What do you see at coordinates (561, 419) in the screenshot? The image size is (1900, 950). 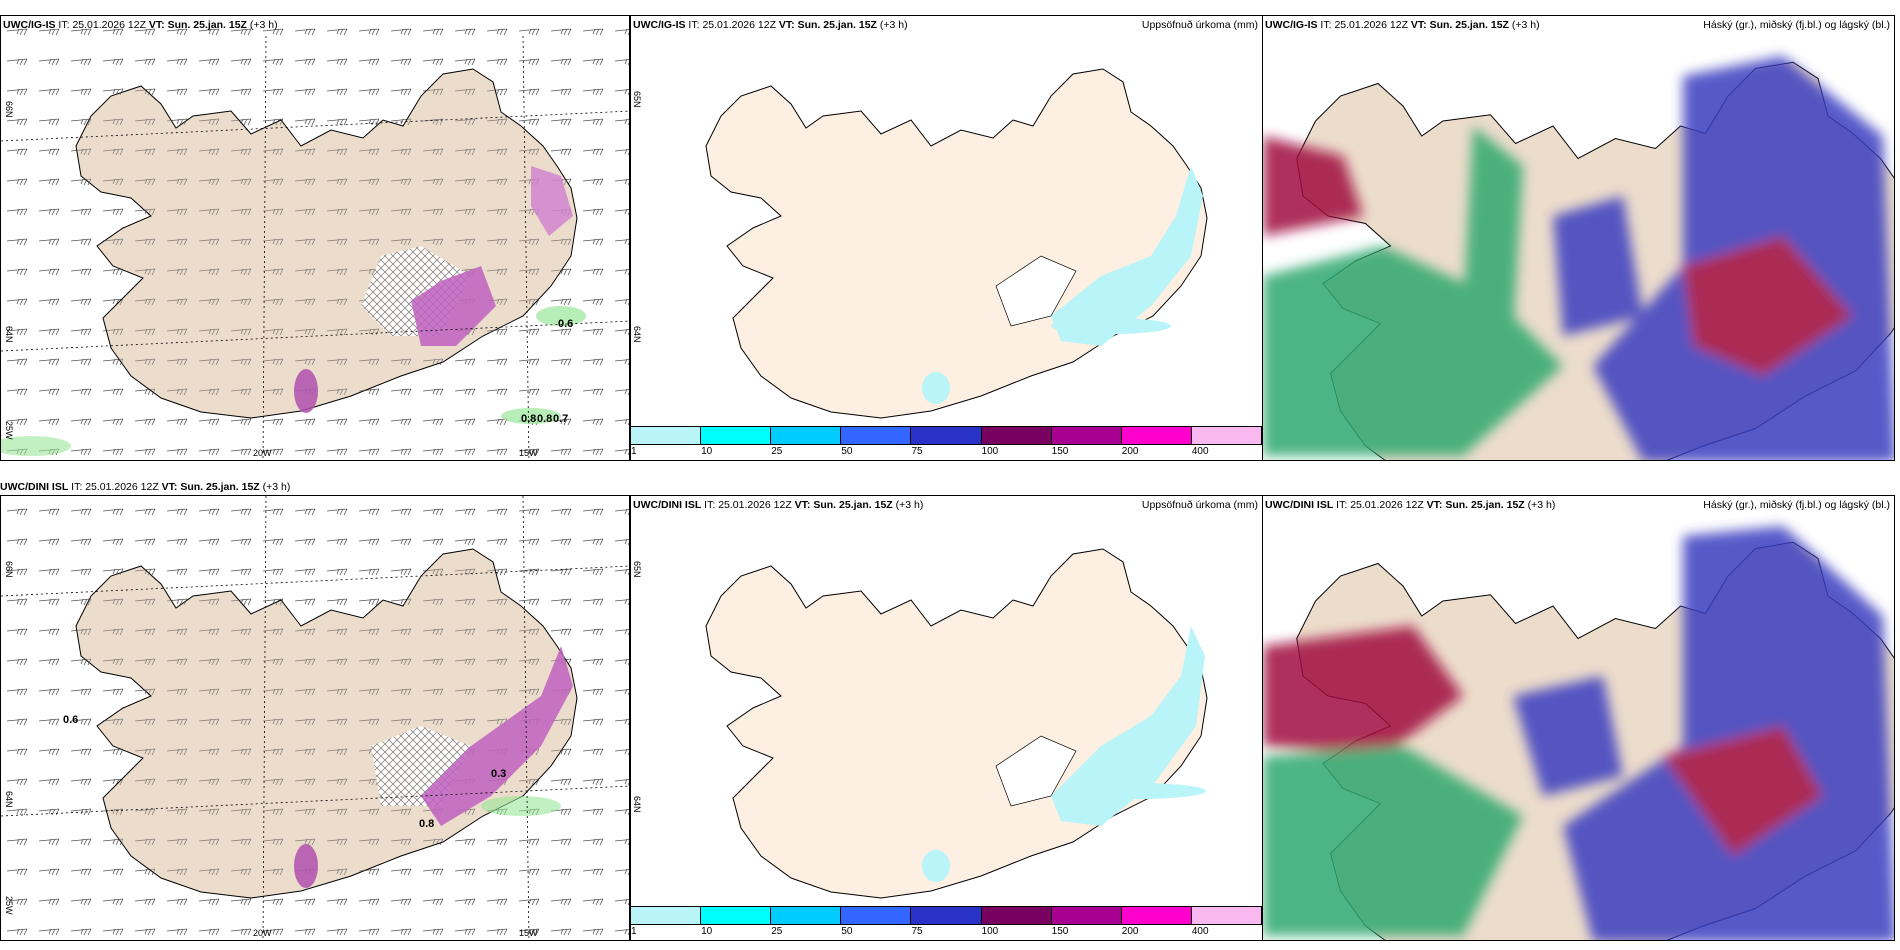 I see `value-label: 0.7` at bounding box center [561, 419].